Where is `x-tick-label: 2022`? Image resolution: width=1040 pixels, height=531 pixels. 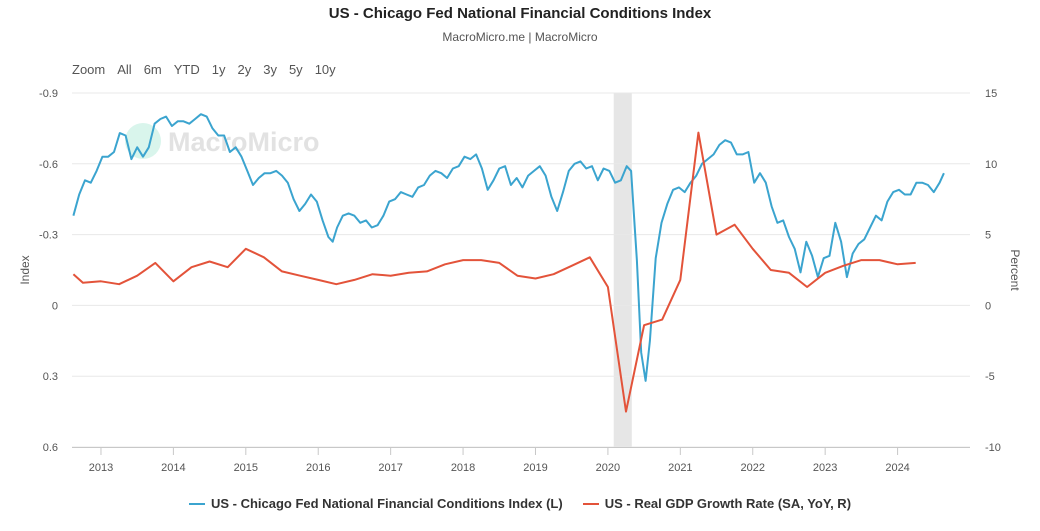
x-tick-label: 2022 is located at coordinates (752, 468).